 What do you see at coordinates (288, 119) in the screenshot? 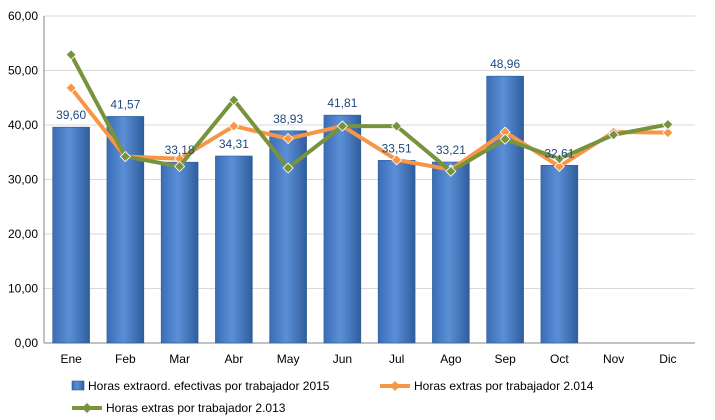
I see `bar-value-label: 38,93` at bounding box center [288, 119].